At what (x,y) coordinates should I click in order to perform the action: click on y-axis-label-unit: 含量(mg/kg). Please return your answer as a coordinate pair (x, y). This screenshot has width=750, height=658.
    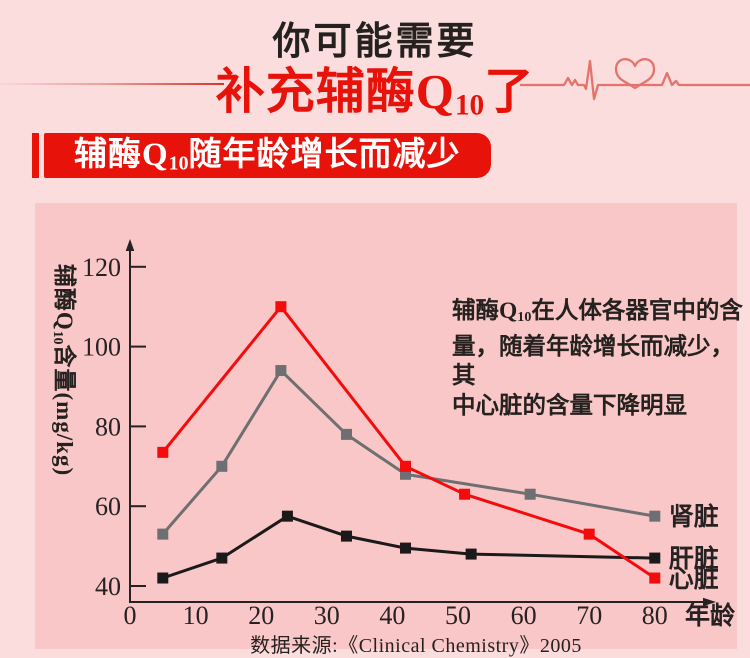
    Looking at the image, I should click on (65, 410).